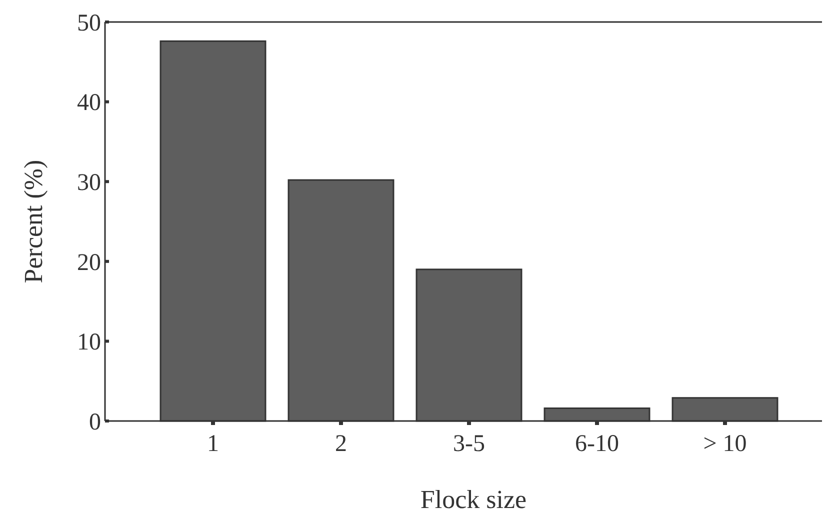  What do you see at coordinates (89, 183) in the screenshot?
I see `y-tick-label: 30` at bounding box center [89, 183].